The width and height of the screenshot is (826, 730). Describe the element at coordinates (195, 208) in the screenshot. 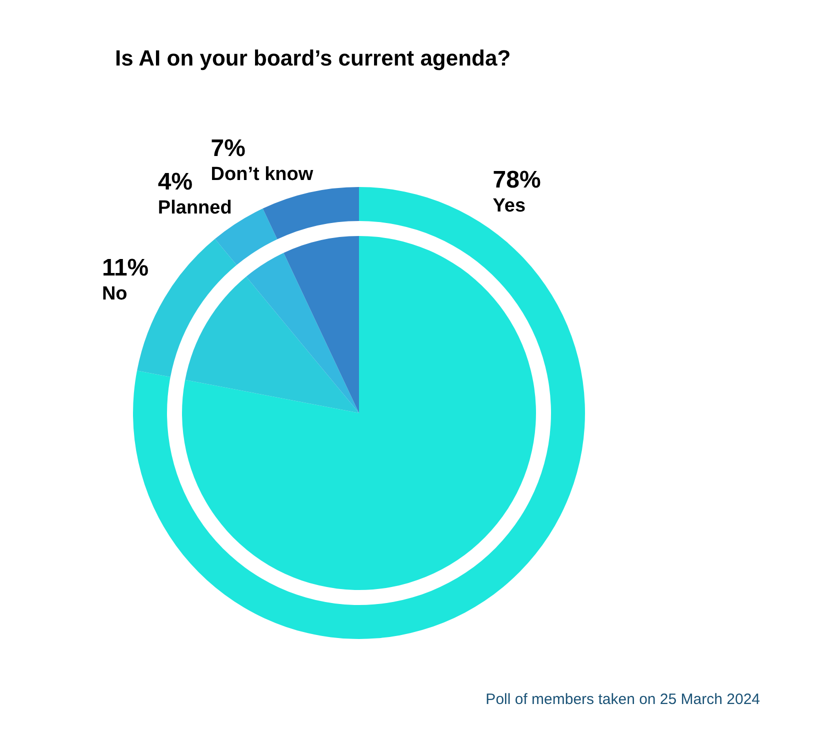

I see `slice-label: Planned` at that location.